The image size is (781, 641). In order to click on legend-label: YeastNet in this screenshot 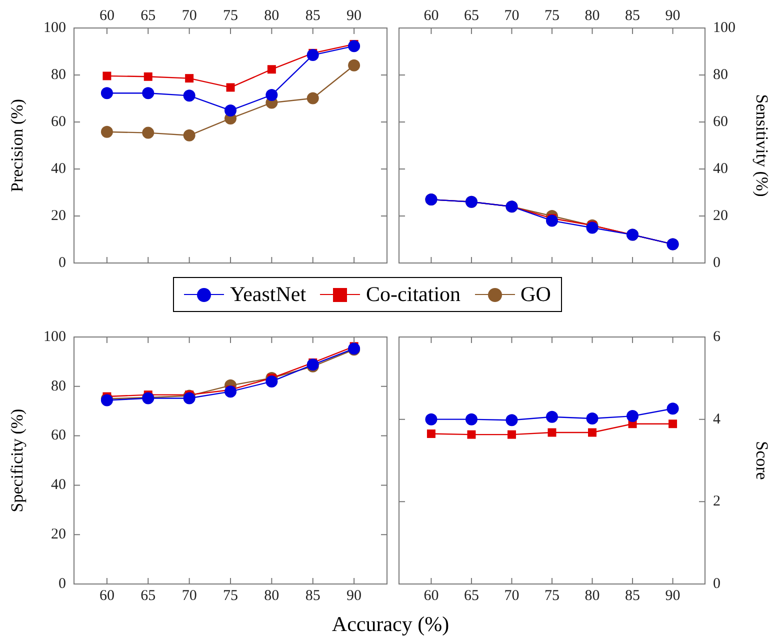, I will do `click(268, 294)`.